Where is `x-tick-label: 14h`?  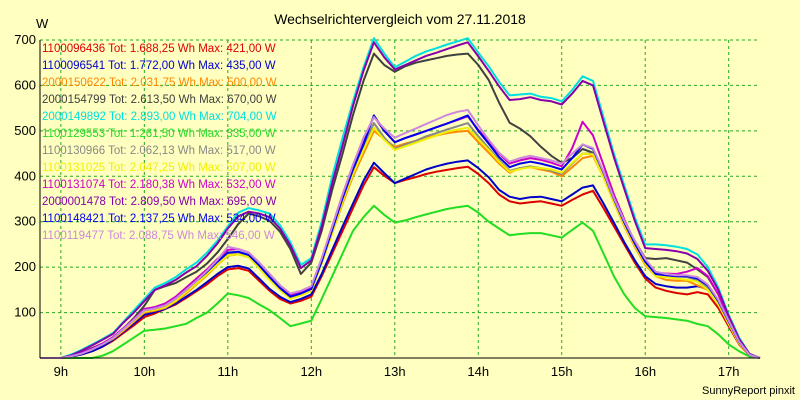
x-tick-label: 14h is located at coordinates (478, 371).